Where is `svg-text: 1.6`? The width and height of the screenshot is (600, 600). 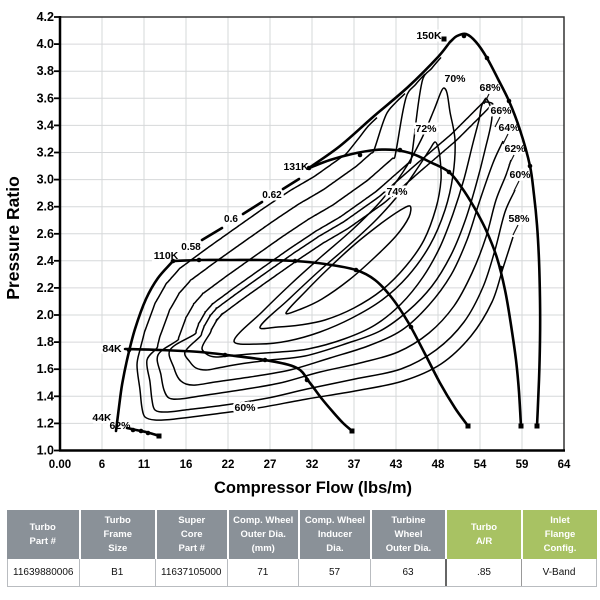
svg-text: 1.6 is located at coordinates (45, 369).